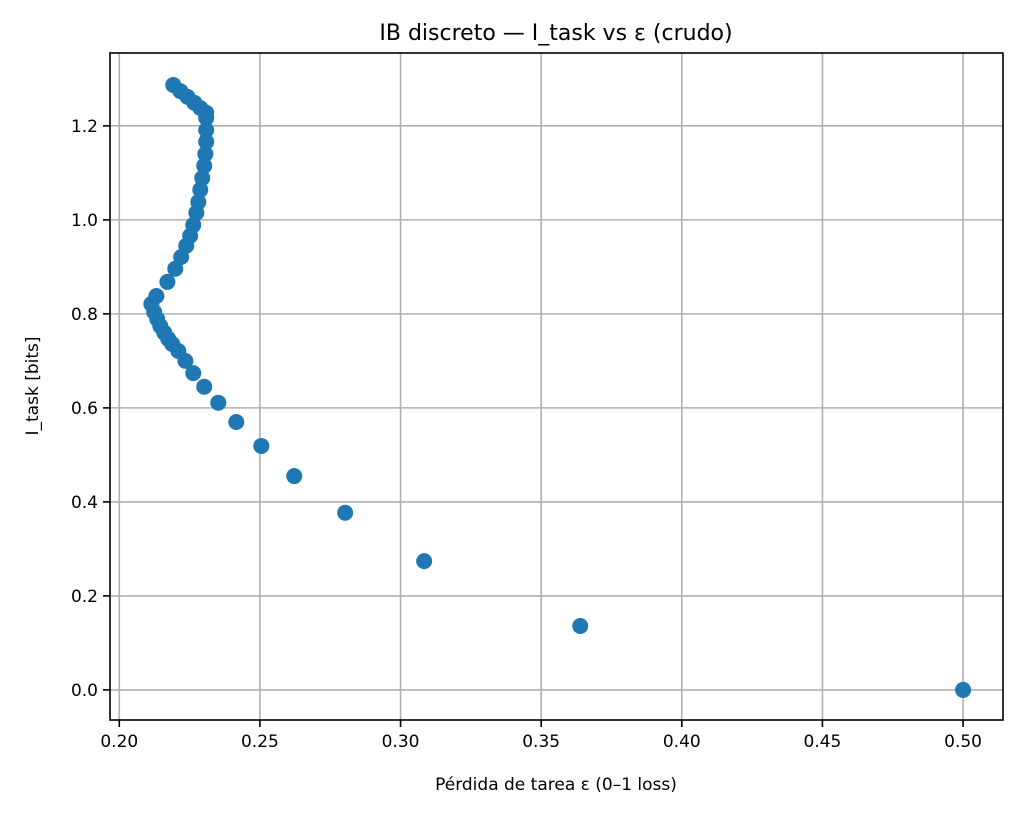 This screenshot has height=814, width=1021. Describe the element at coordinates (823, 742) in the screenshot. I see `x-tick-label: 0.45` at that location.